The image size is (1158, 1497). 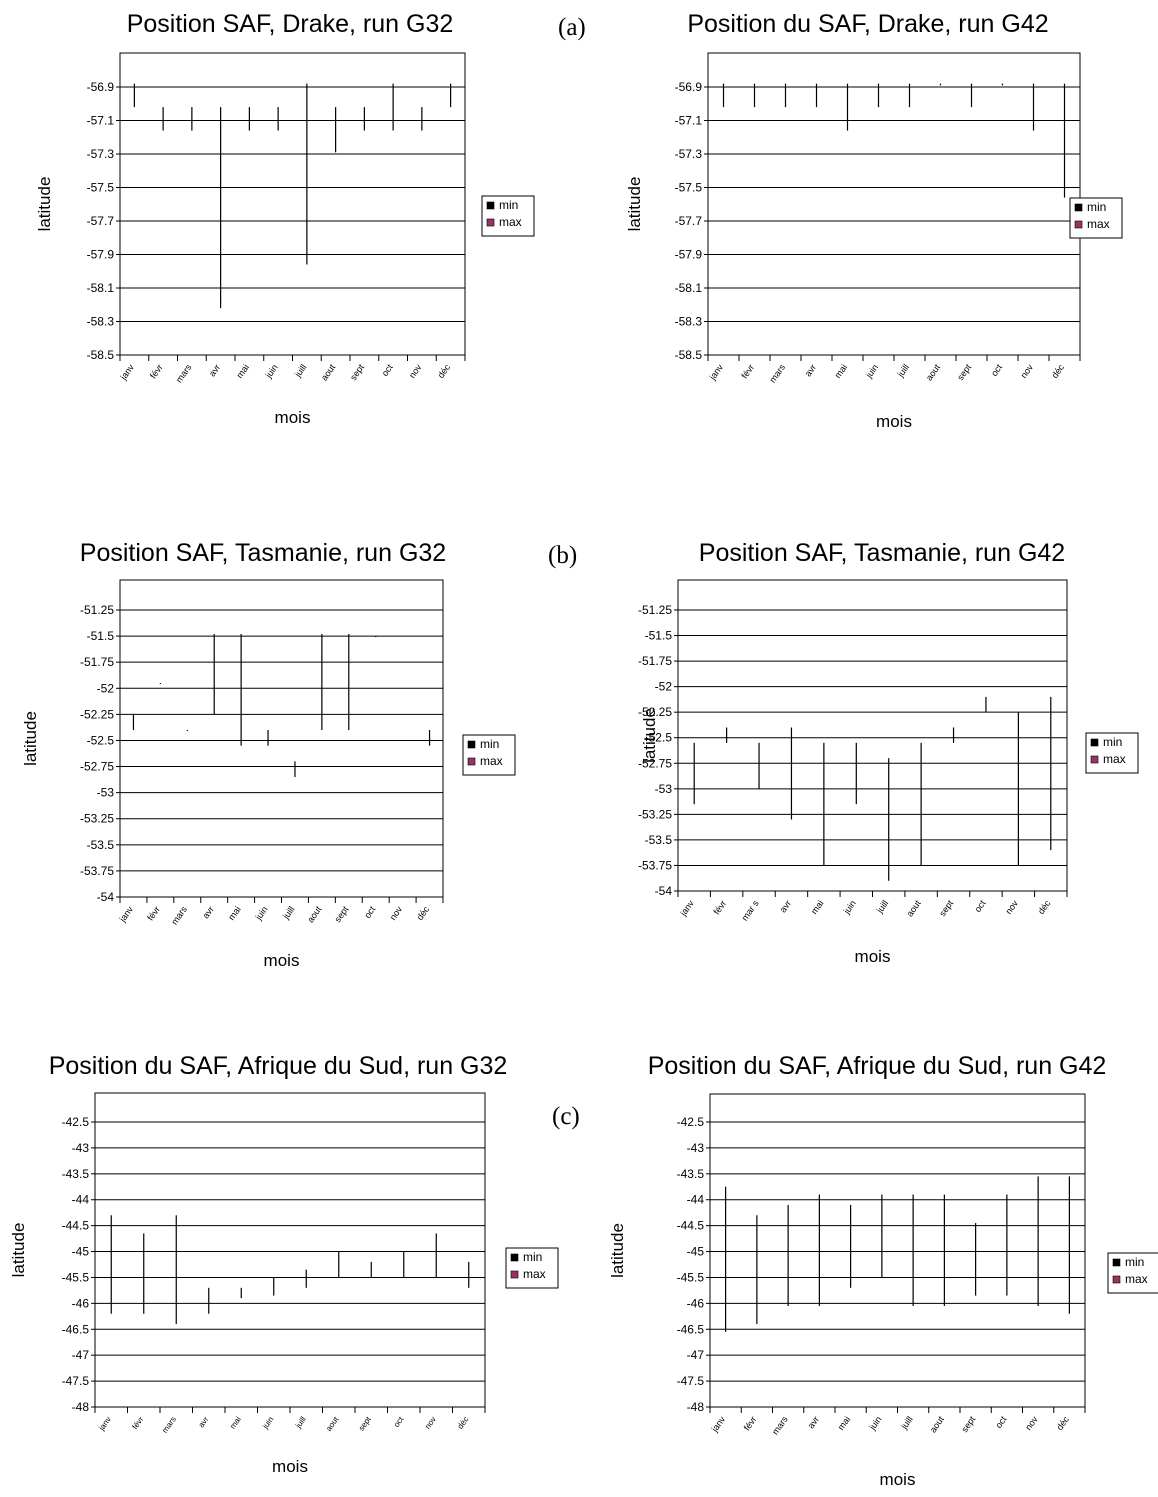 I want to click on y-tick-label: -58.1, so click(x=101, y=288).